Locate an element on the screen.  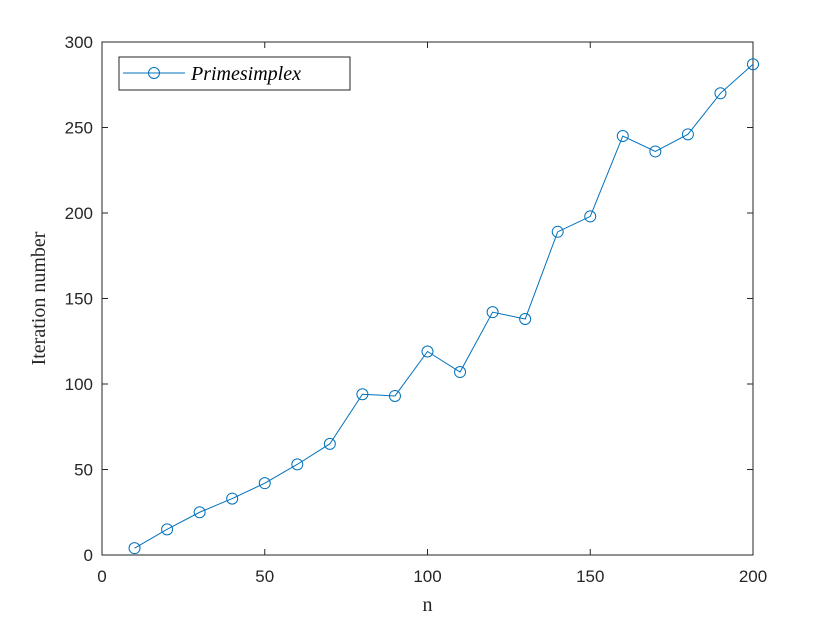
y-tick-label: 300 is located at coordinates (79, 42).